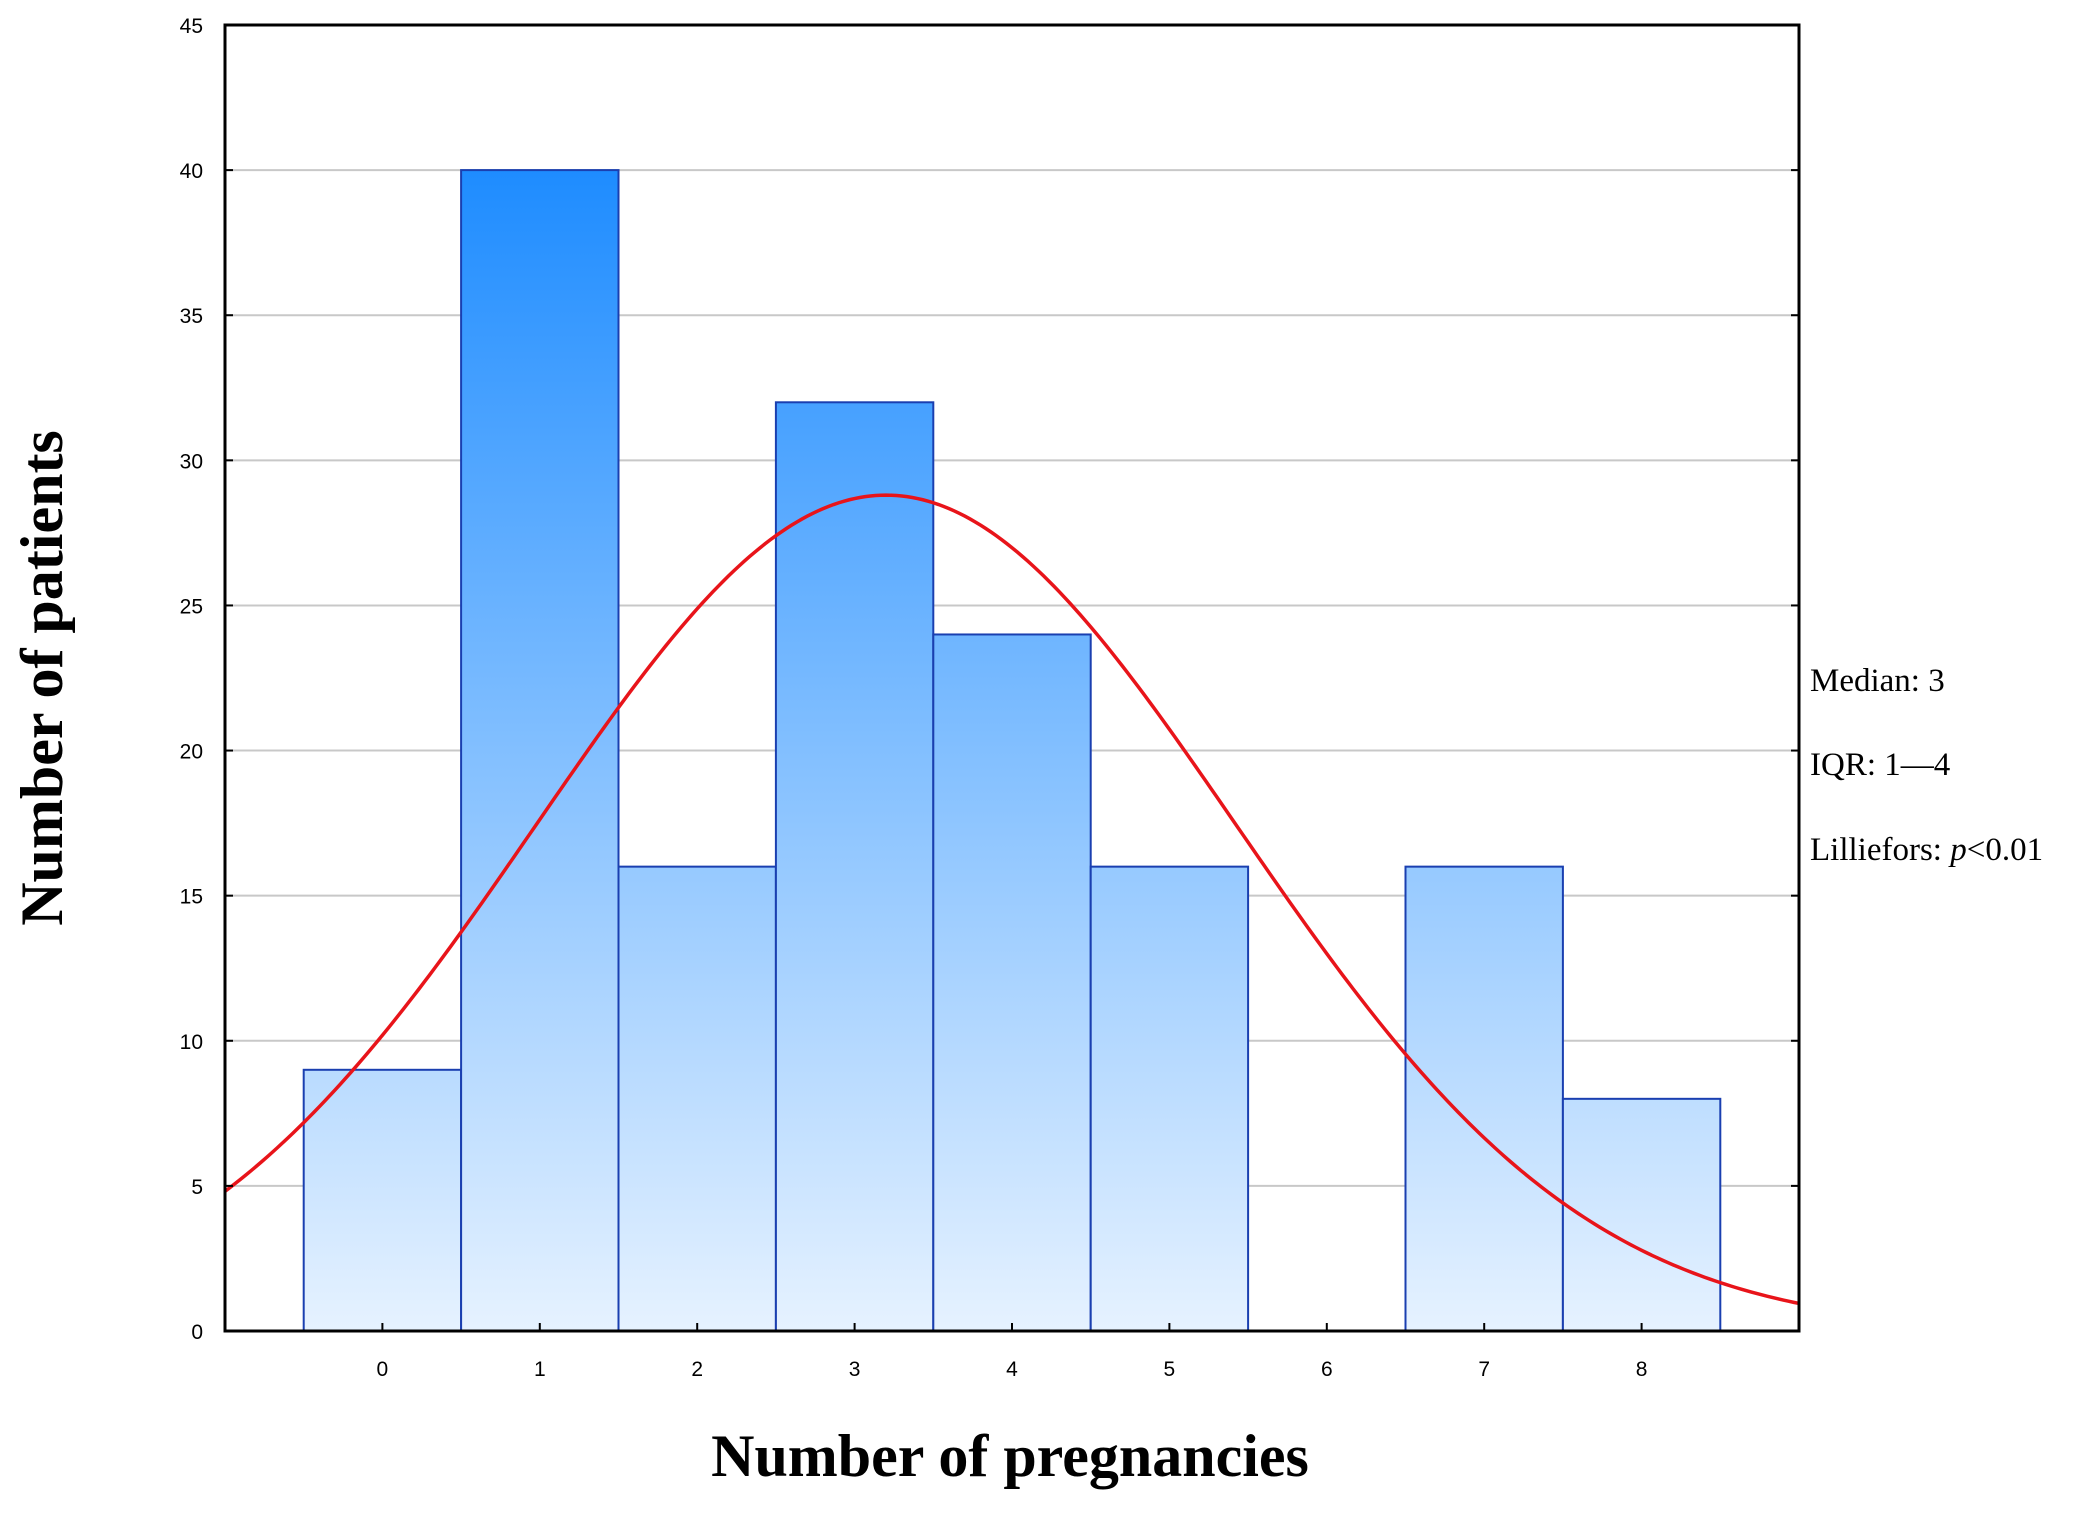  Describe the element at coordinates (197, 1187) in the screenshot. I see `y-tick-label: 5` at that location.